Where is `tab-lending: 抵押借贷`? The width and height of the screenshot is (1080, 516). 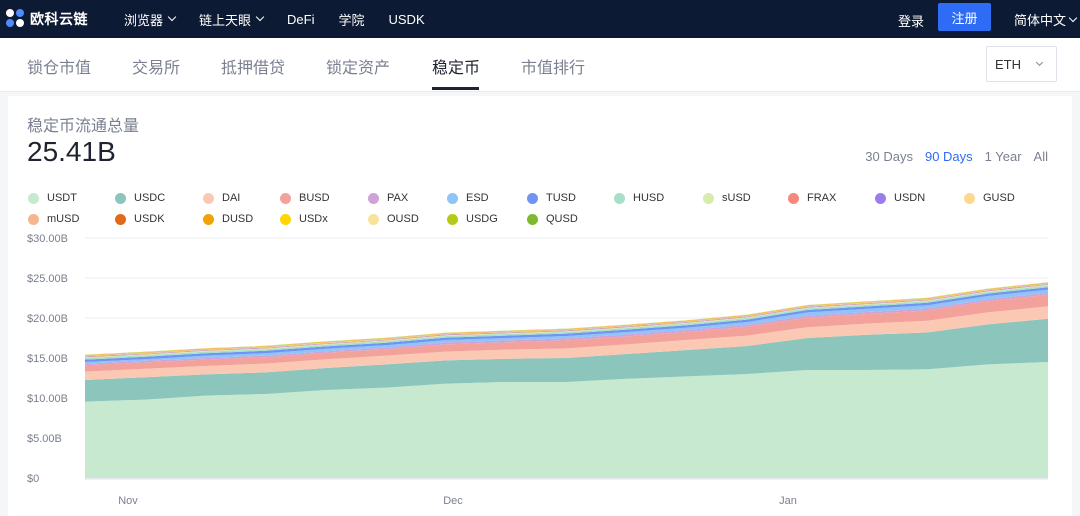 tab-lending: 抵押借贷 is located at coordinates (253, 68).